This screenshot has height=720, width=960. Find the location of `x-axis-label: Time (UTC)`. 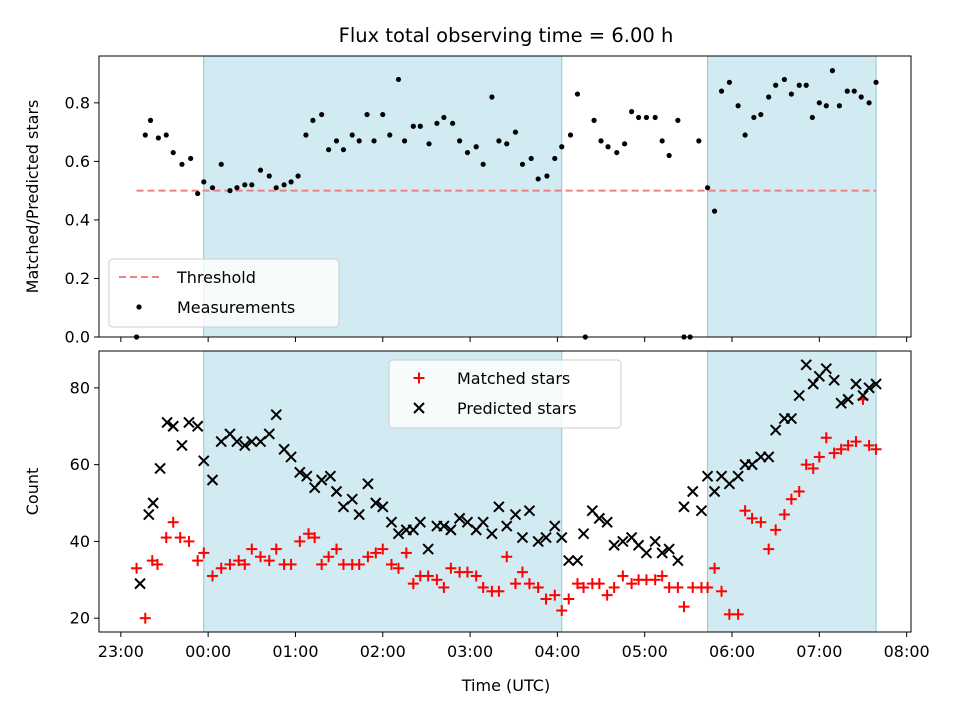

x-axis-label: Time (UTC) is located at coordinates (505, 685).